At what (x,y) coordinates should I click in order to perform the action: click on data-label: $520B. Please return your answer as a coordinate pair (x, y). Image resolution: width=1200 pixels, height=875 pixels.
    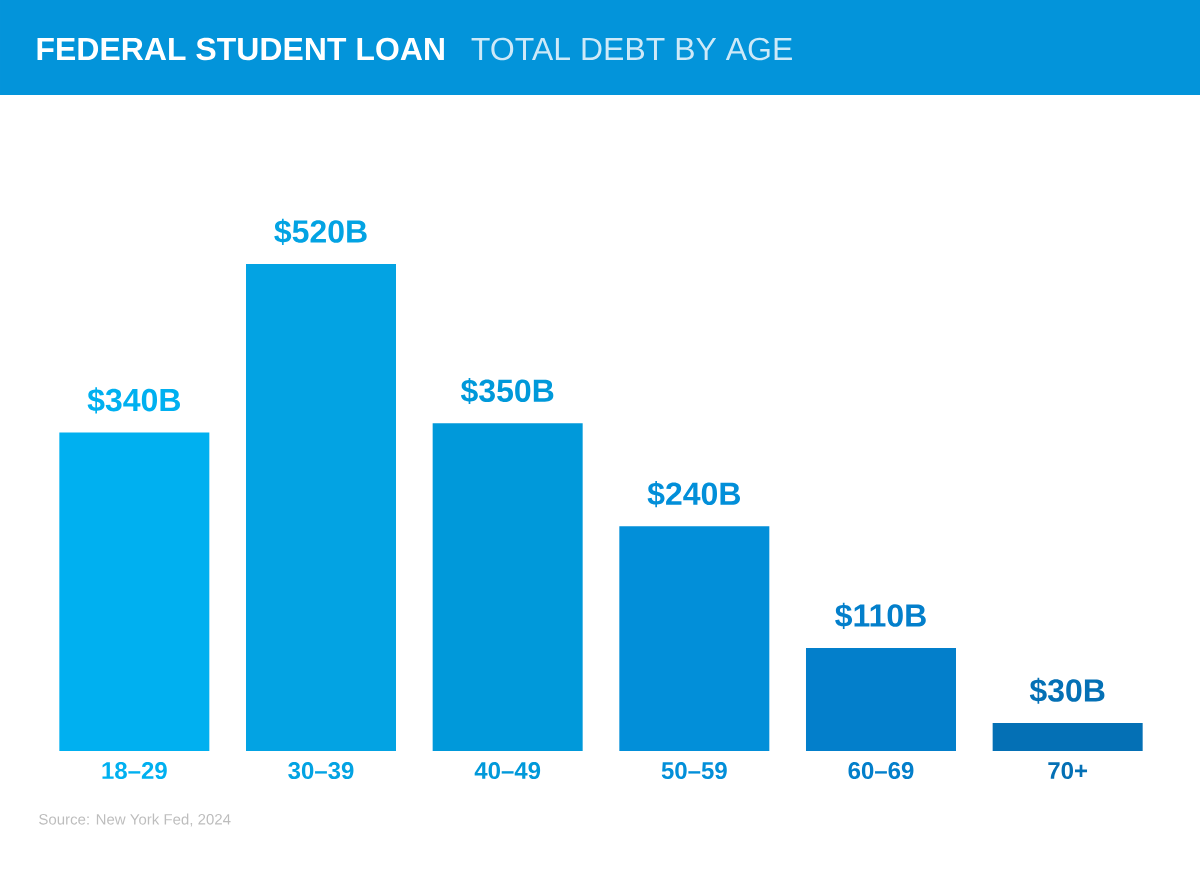
    Looking at the image, I should click on (320, 231).